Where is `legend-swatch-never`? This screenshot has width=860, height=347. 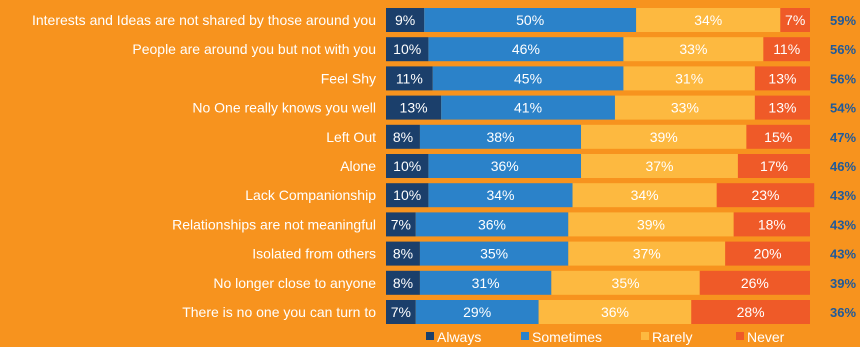
legend-swatch-never is located at coordinates (740, 336).